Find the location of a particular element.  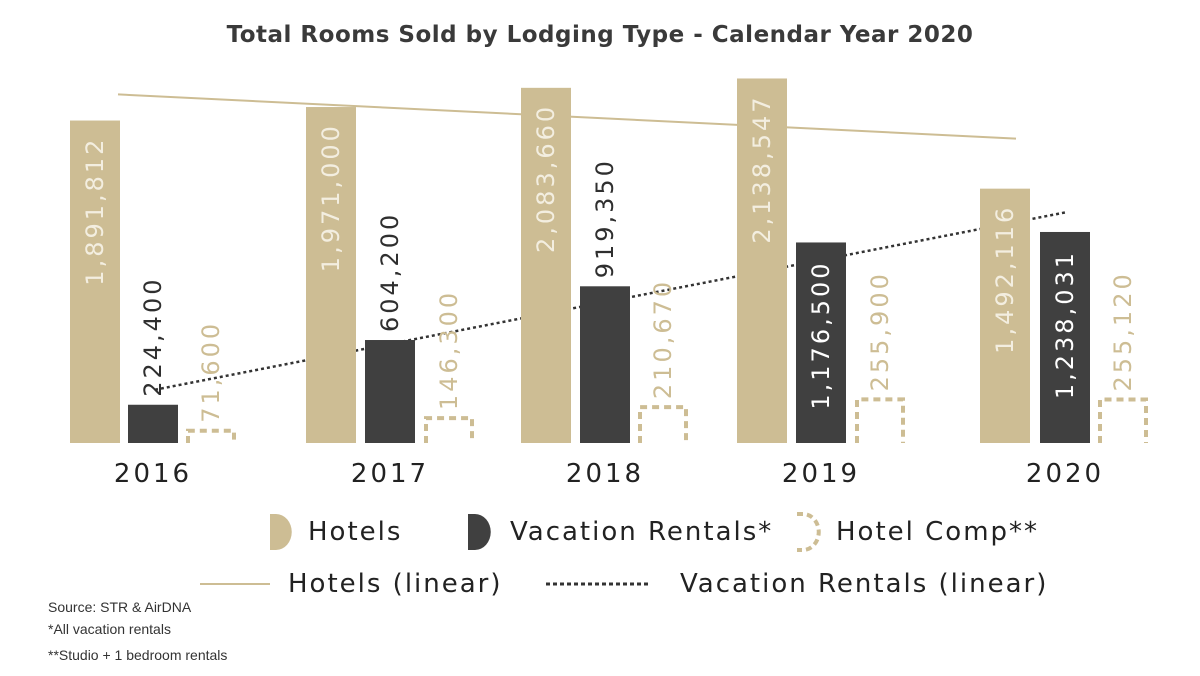

legend-label-vacation-rentals: Vacation Rentals* is located at coordinates (641, 532).